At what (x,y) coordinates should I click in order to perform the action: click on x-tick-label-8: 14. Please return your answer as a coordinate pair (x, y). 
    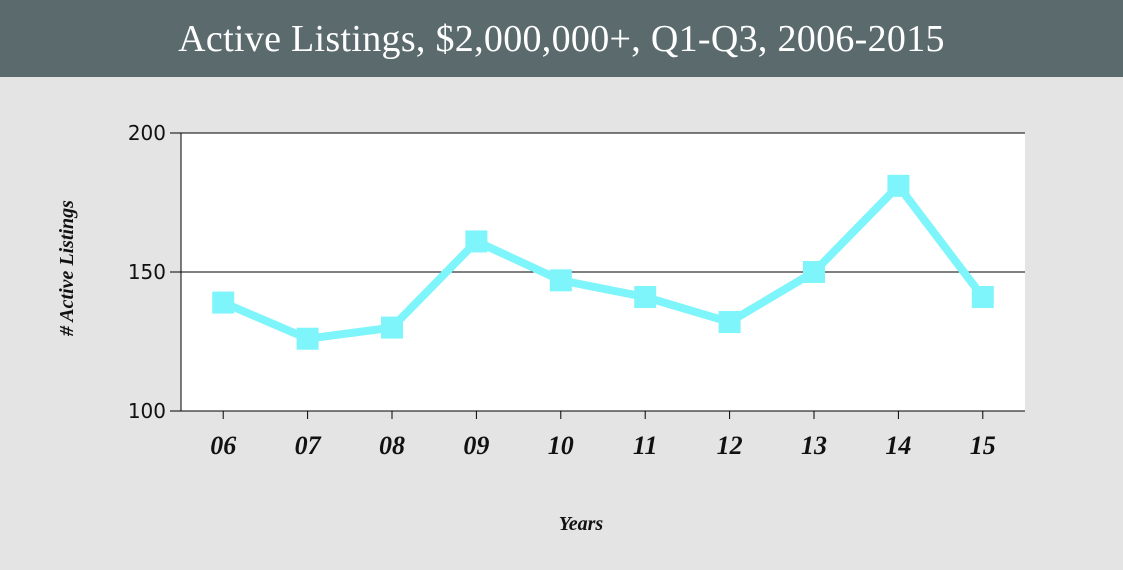
    Looking at the image, I should click on (898, 445).